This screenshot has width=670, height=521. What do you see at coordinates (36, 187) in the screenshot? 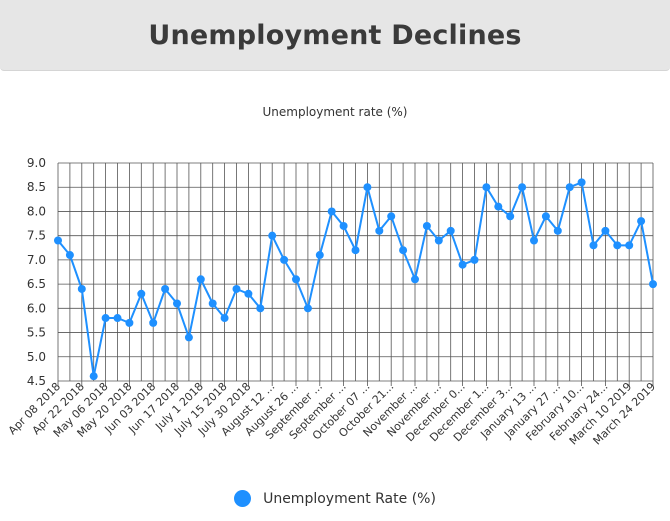
I see `y-tick-label: 8.5` at bounding box center [36, 187].